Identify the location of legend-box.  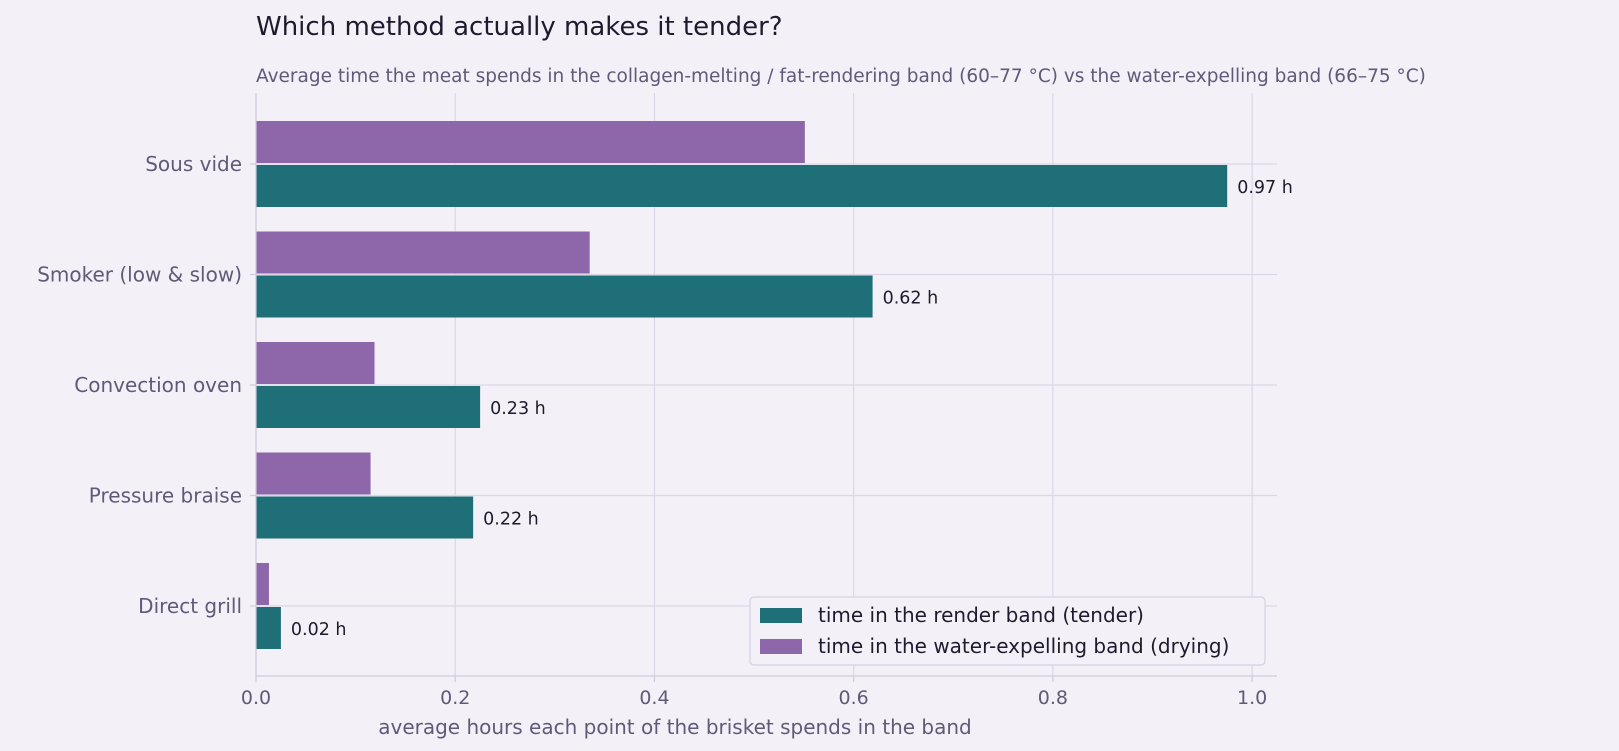
(1007, 631).